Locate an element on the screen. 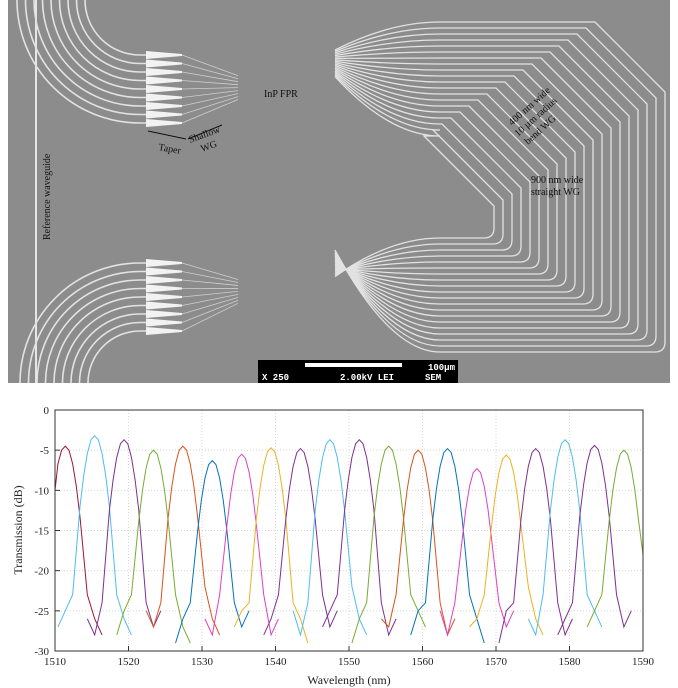 Image resolution: width=678 pixels, height=688 pixels. y-tick-label: -5 is located at coordinates (45, 451).